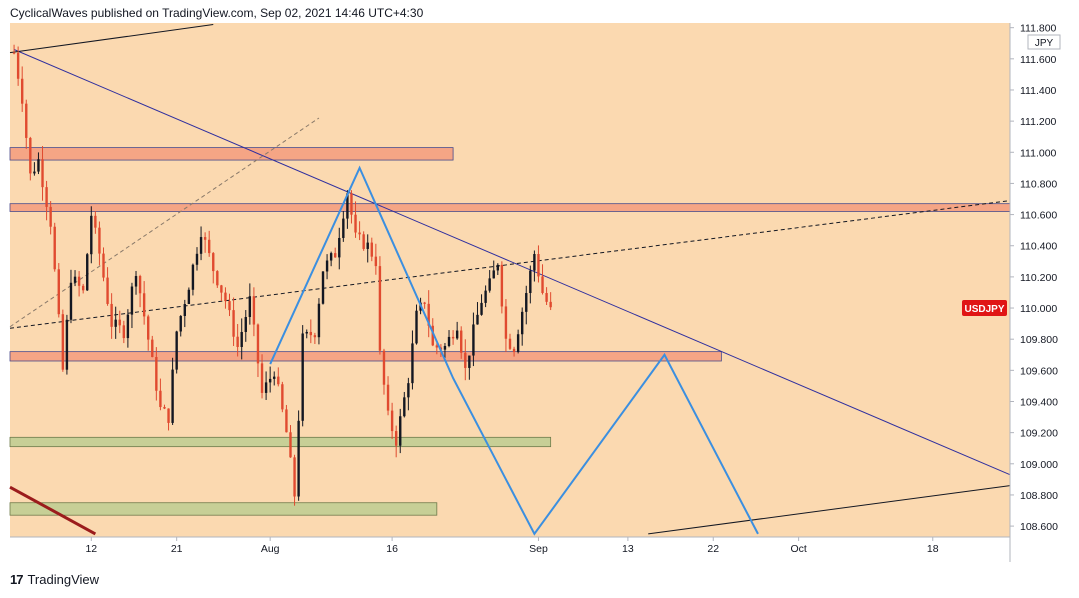 The image size is (1079, 598). Describe the element at coordinates (1038, 184) in the screenshot. I see `price-tick-label: 110.800` at that location.